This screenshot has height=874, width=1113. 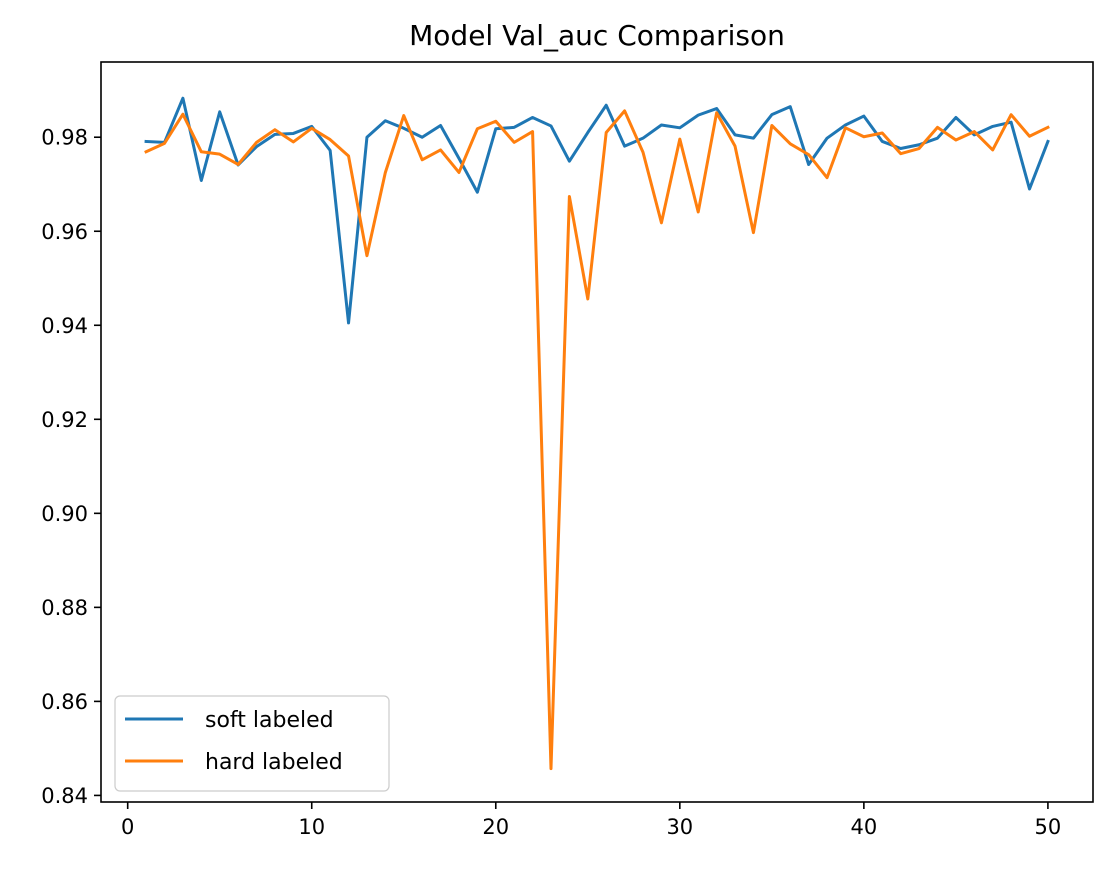 I want to click on y-tick-label: 0.92, so click(x=64, y=420).